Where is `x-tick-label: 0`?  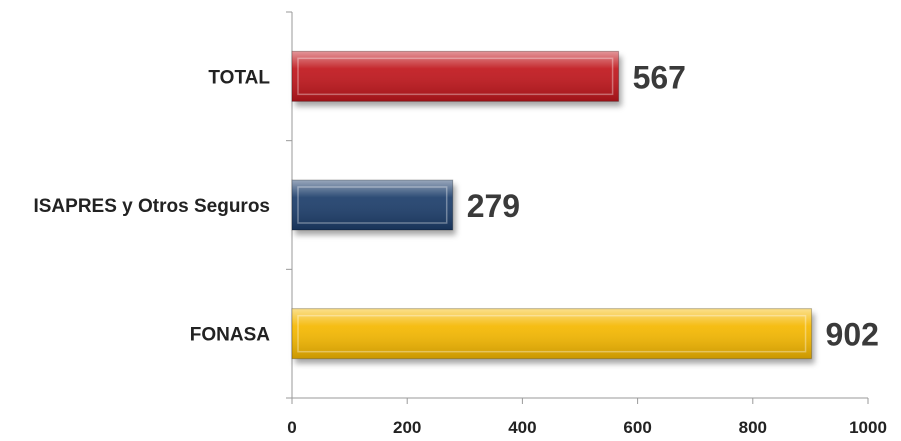 x-tick-label: 0 is located at coordinates (291, 427).